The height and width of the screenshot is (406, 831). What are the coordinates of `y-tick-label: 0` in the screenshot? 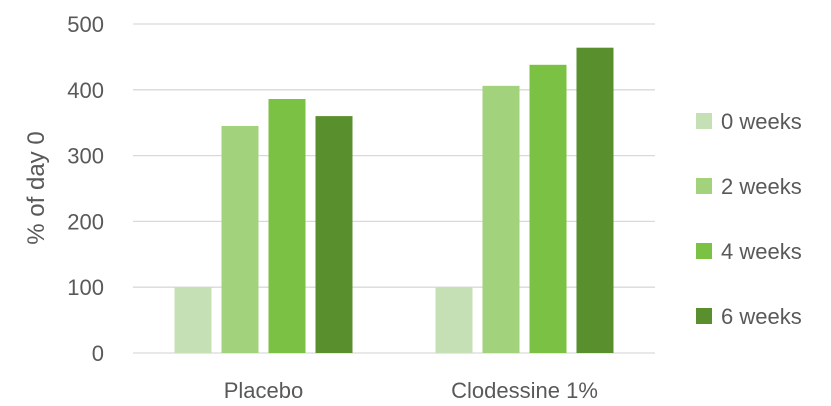 It's located at (98, 353).